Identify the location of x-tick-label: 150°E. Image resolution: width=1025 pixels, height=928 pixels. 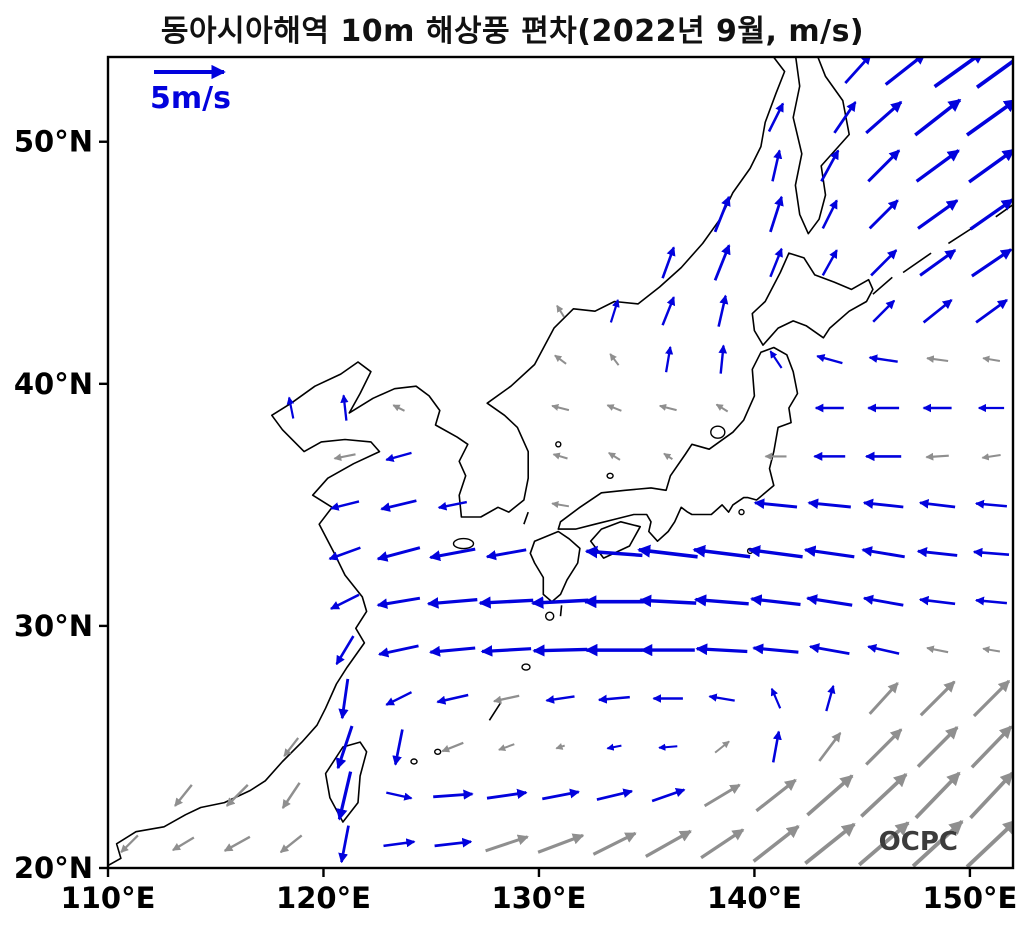
(969, 898).